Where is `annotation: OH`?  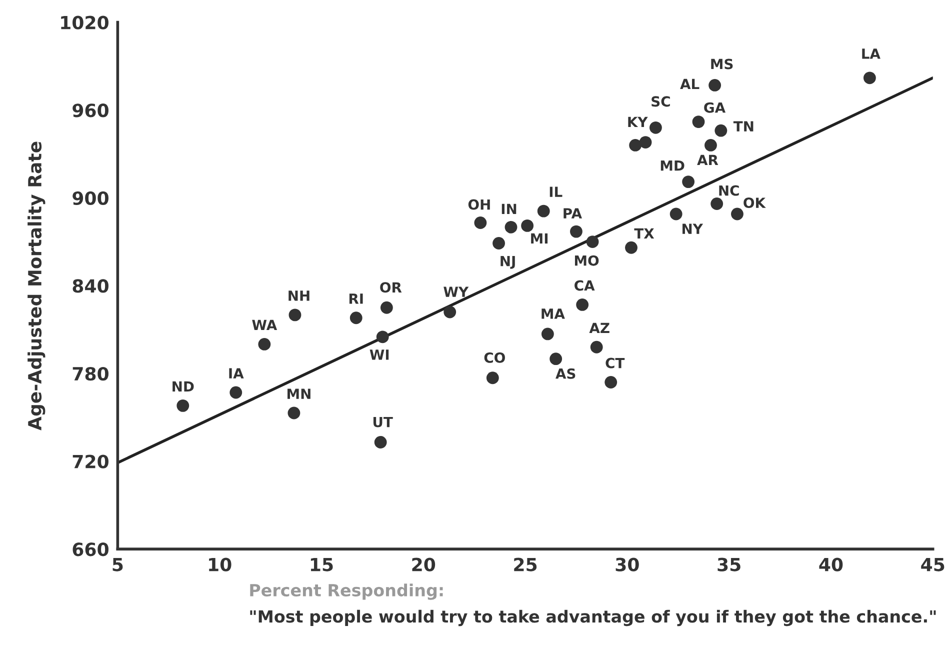
annotation: OH is located at coordinates (479, 204).